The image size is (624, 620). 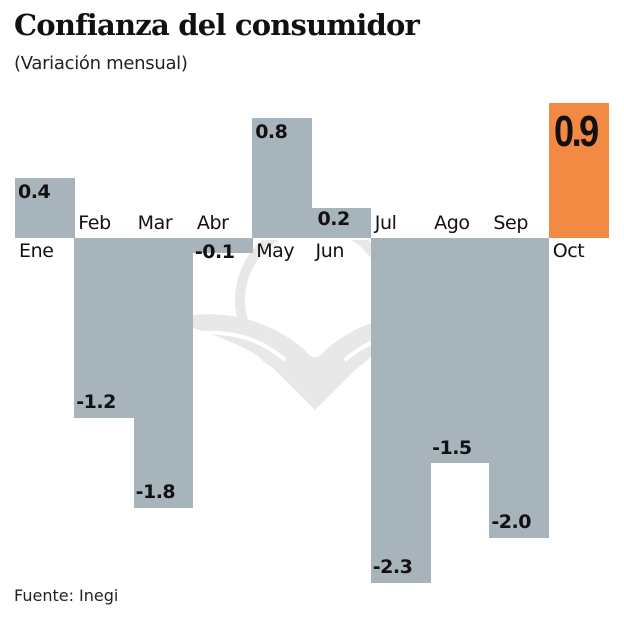 I want to click on value-label: -0.1, so click(x=214, y=252).